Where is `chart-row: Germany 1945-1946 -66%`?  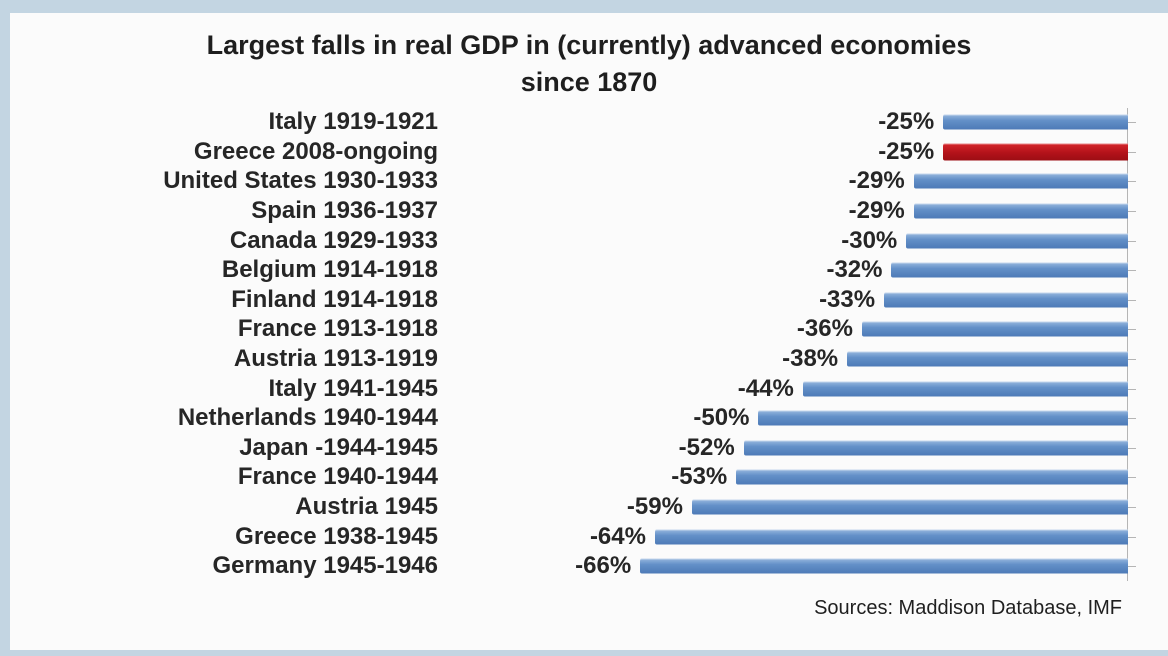
chart-row: Germany 1945-1946 -66% is located at coordinates (589, 566).